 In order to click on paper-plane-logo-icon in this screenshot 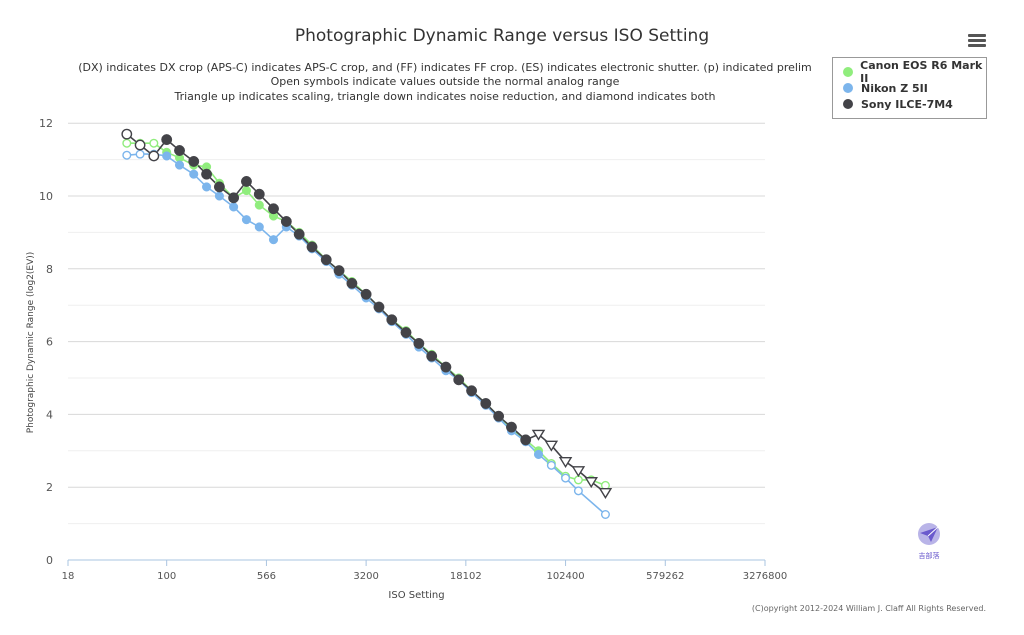, I will do `click(929, 534)`.